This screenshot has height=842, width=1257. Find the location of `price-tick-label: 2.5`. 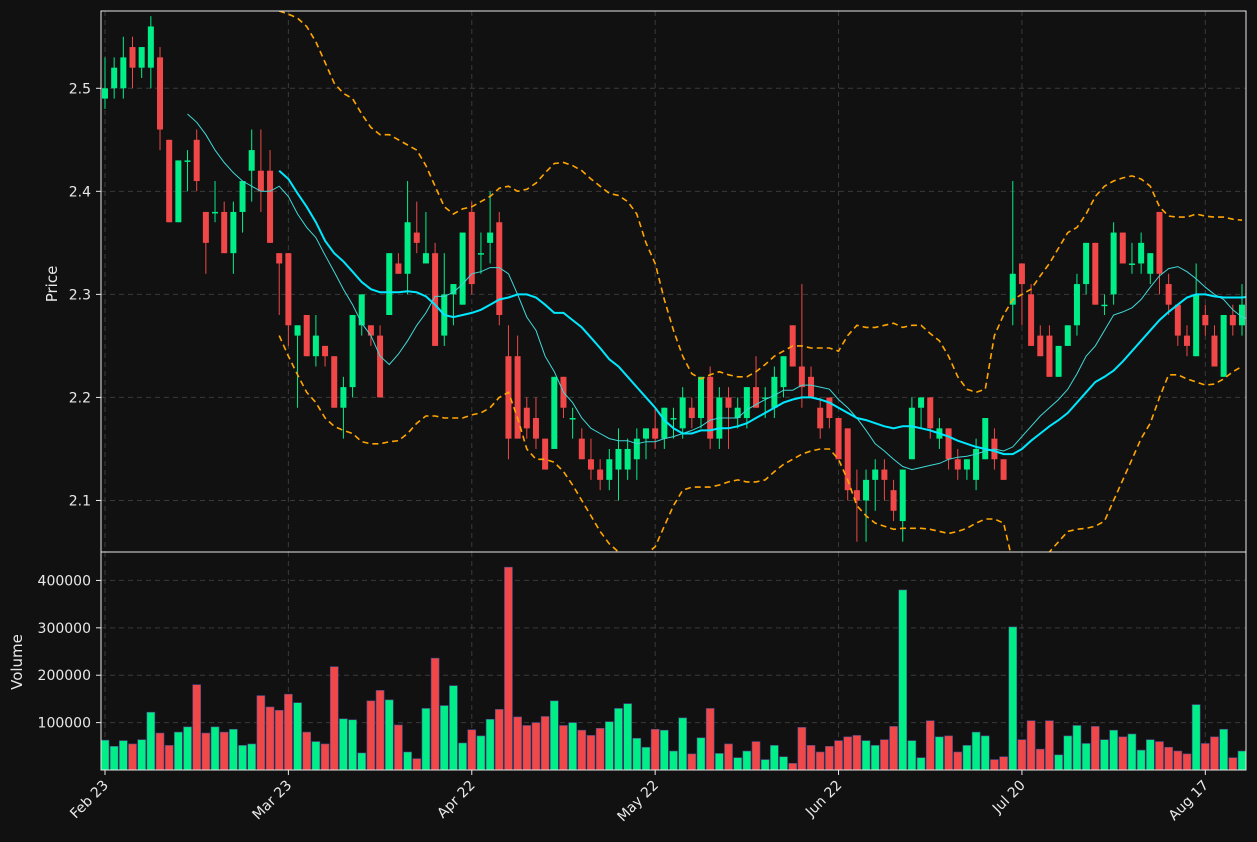

price-tick-label: 2.5 is located at coordinates (80, 89).